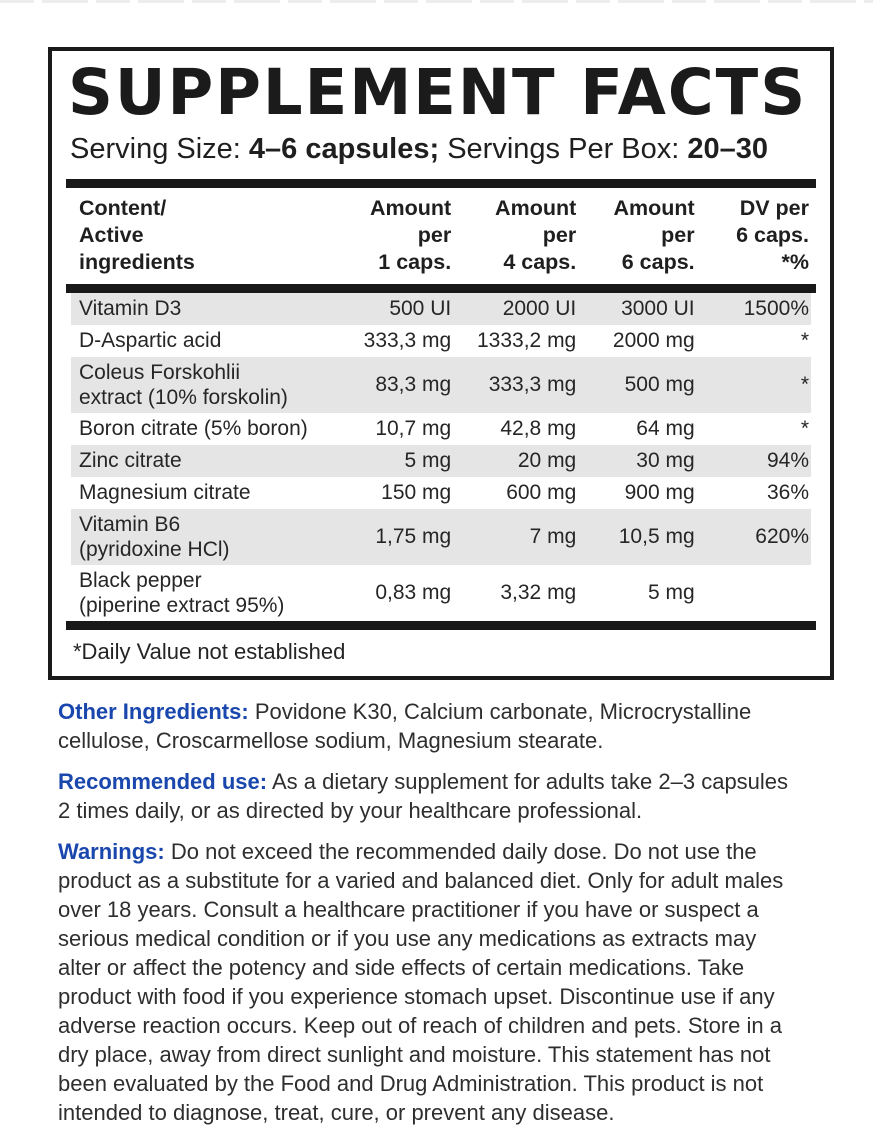 Image resolution: width=873 pixels, height=1127 pixels. Describe the element at coordinates (671, 593) in the screenshot. I see `amount-per-6caps: 5 mg` at that location.